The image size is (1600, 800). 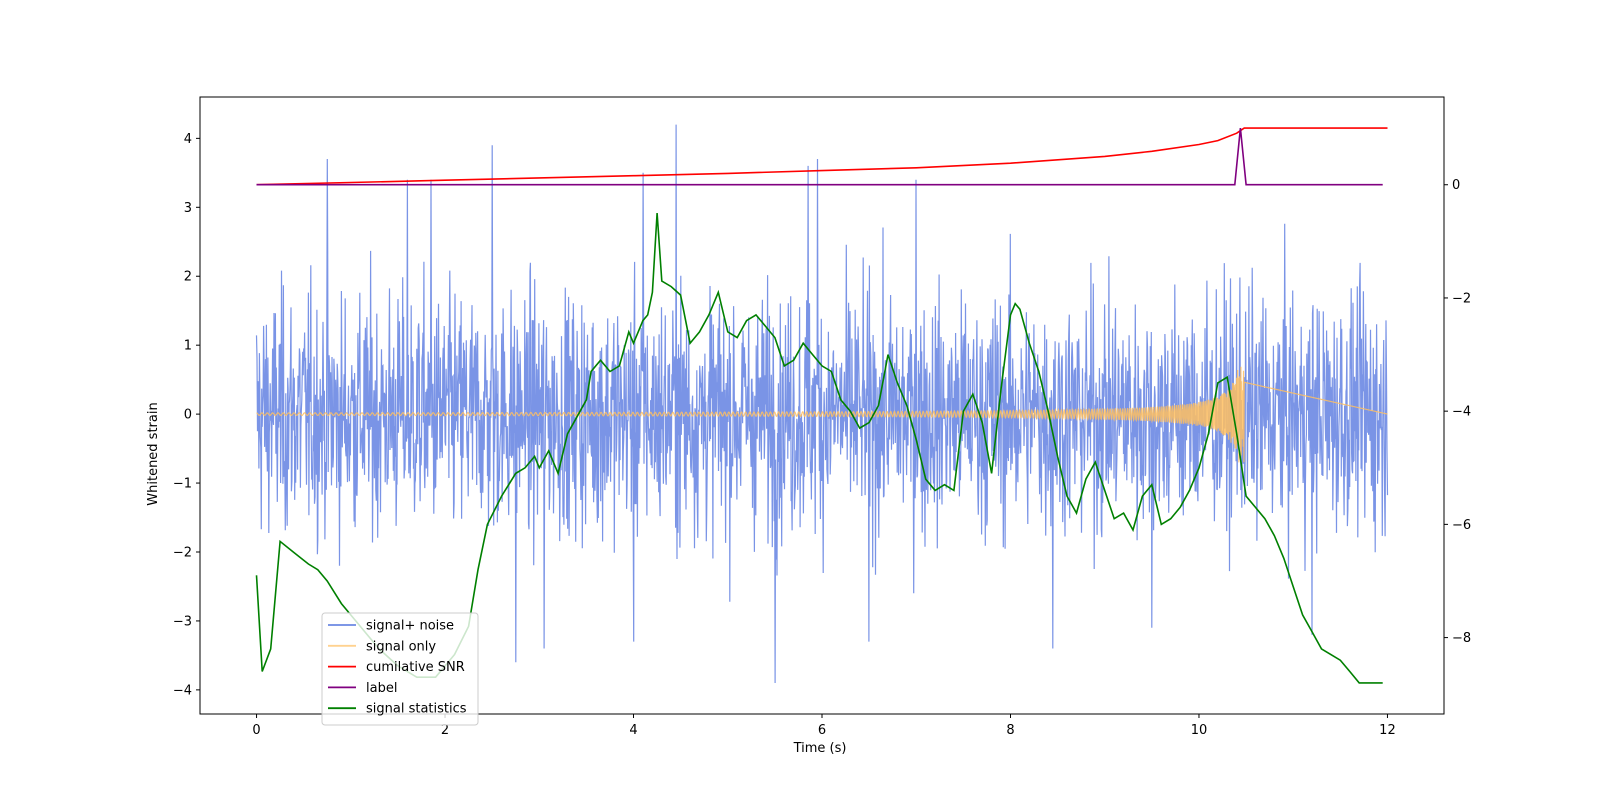 What do you see at coordinates (415, 667) in the screenshot?
I see `legend-label: cumilative SNR` at bounding box center [415, 667].